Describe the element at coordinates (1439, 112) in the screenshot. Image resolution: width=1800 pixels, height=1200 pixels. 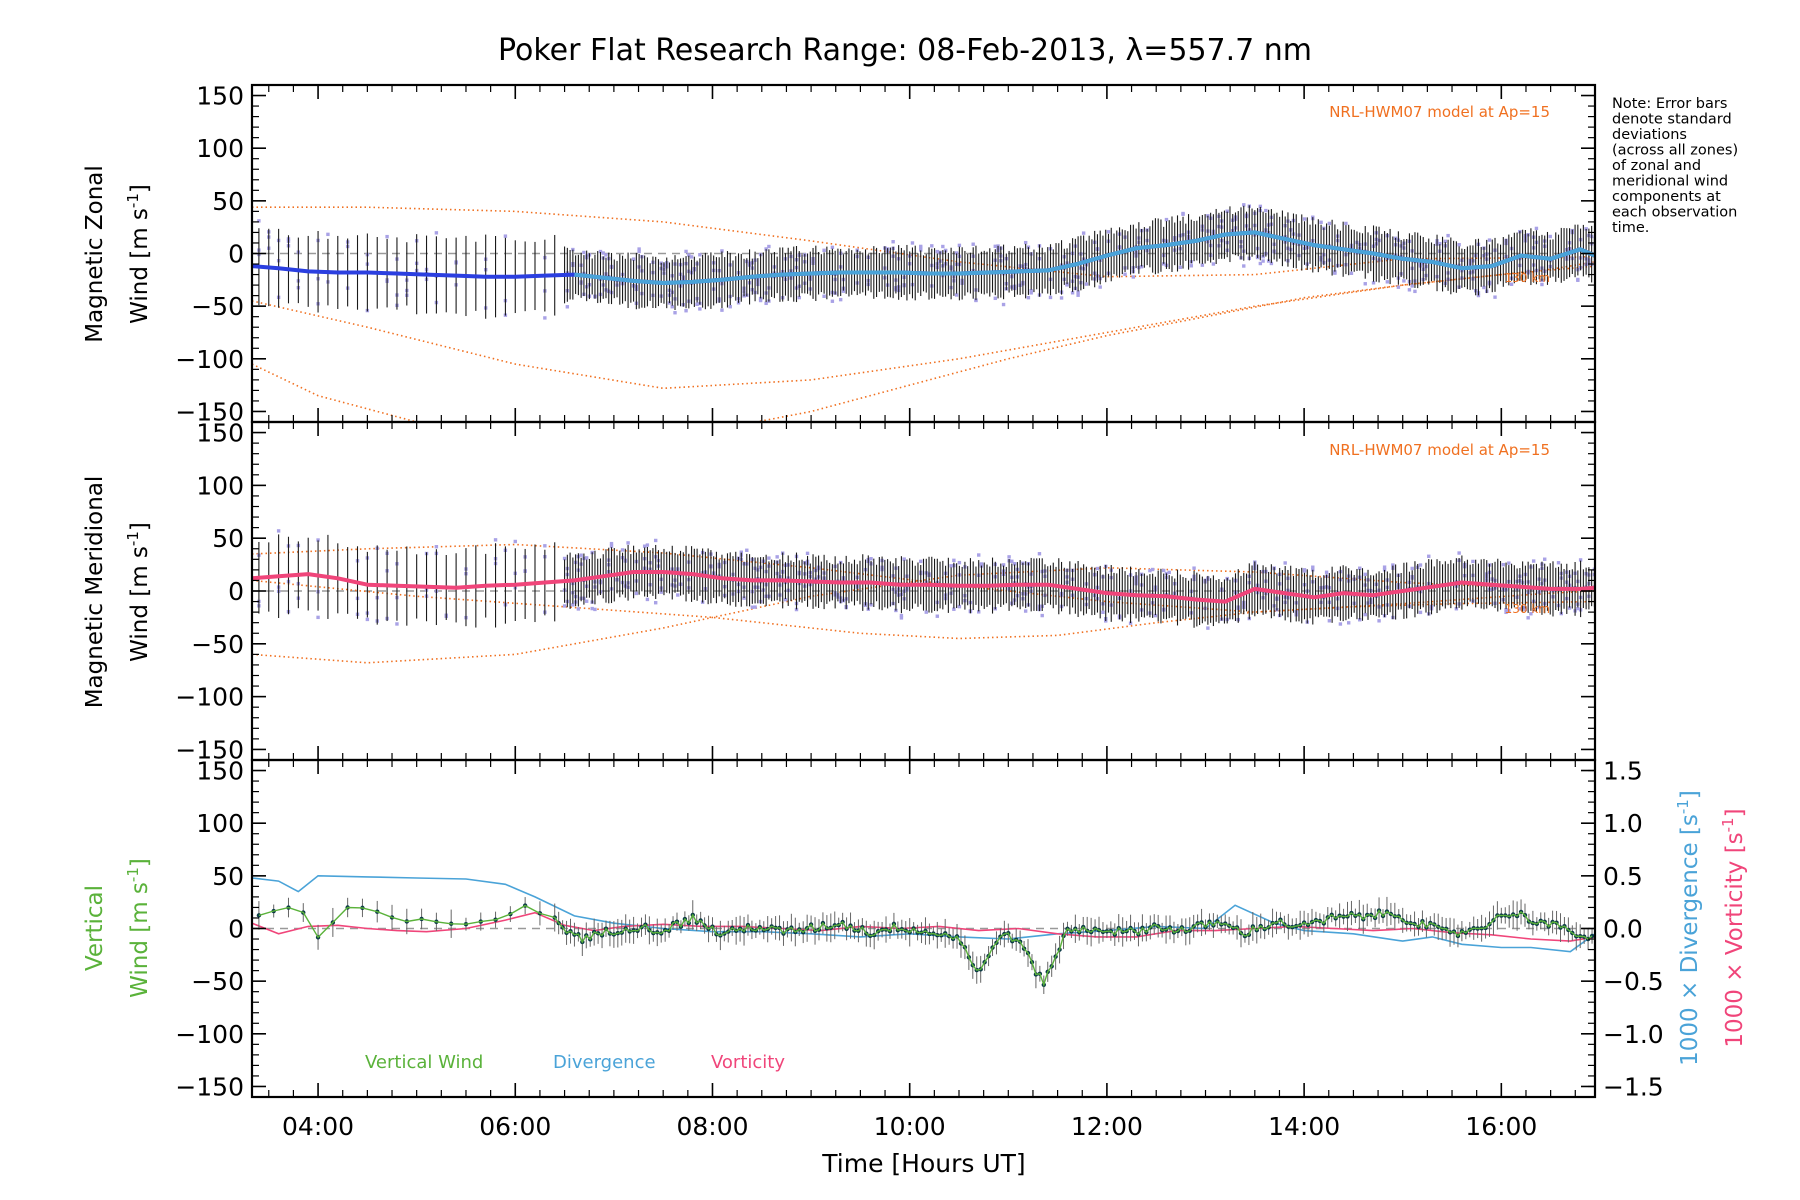
I see `zonal-model-label: NRL-HWM07 model at Ap=15` at that location.